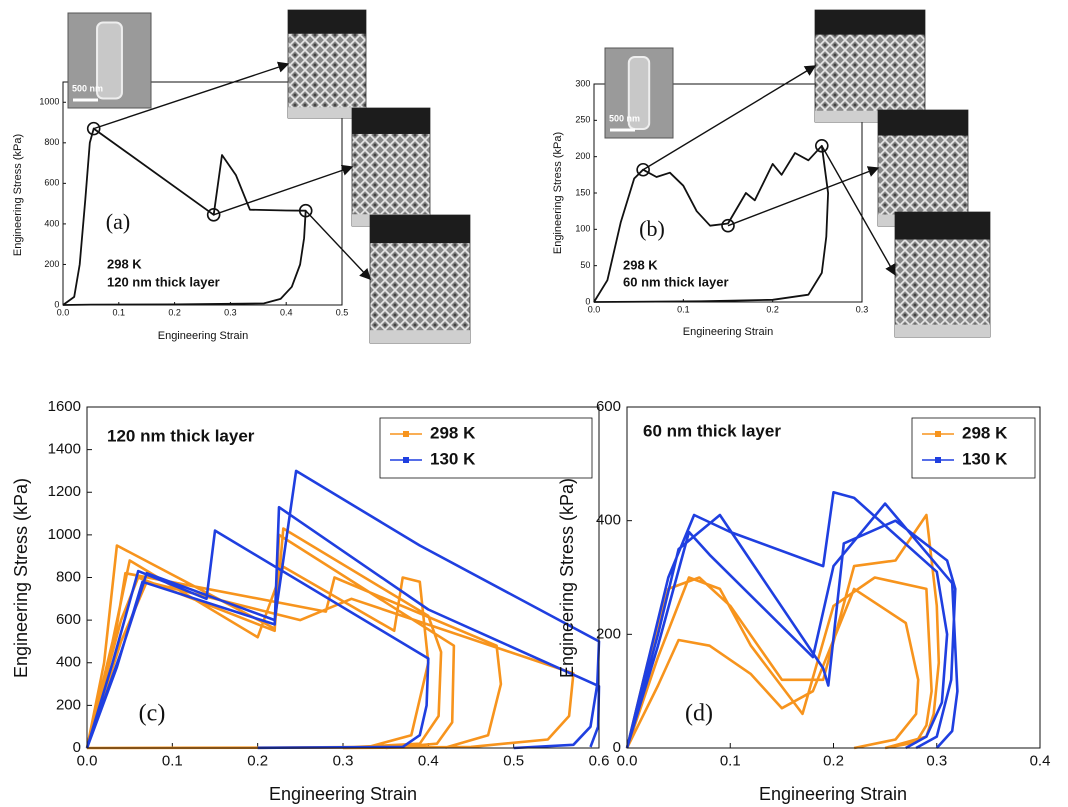  What do you see at coordinates (582, 120) in the screenshot?
I see `y-tick-label: 250` at bounding box center [582, 120].